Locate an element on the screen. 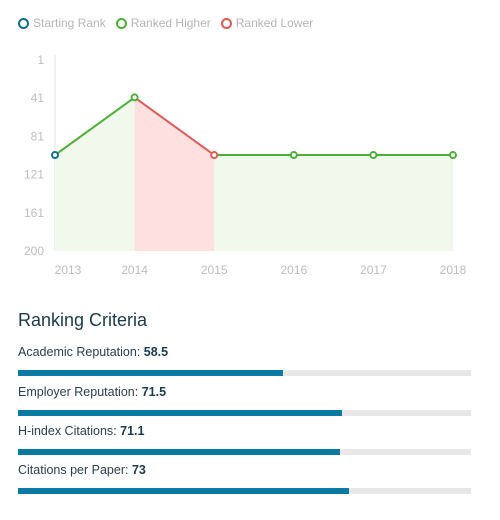 This screenshot has width=500, height=520. criterion-employer-reputation: Employer Reputation: 71.5 is located at coordinates (244, 399).